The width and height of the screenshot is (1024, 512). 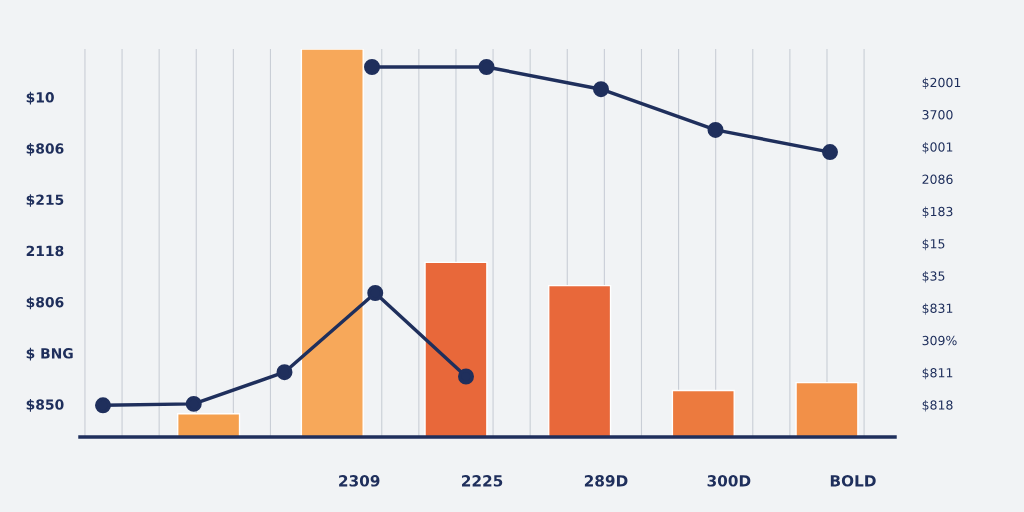 What do you see at coordinates (45, 303) in the screenshot?
I see `annotation: $806` at bounding box center [45, 303].